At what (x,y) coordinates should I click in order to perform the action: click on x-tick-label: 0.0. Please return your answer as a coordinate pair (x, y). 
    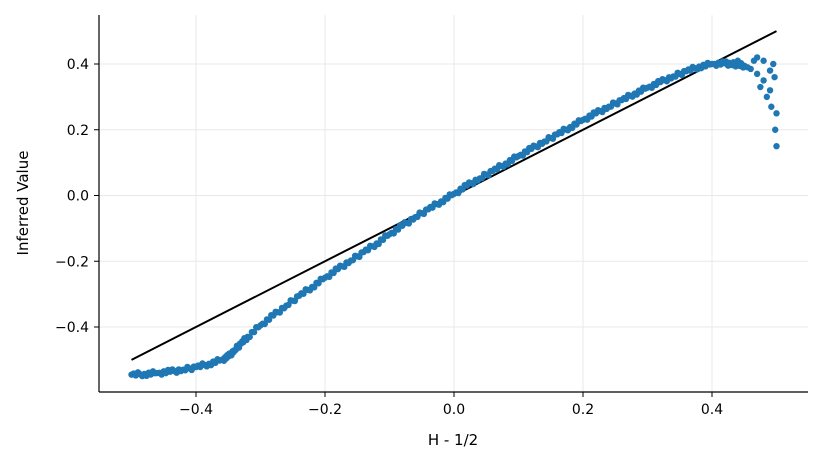
    Looking at the image, I should click on (454, 410).